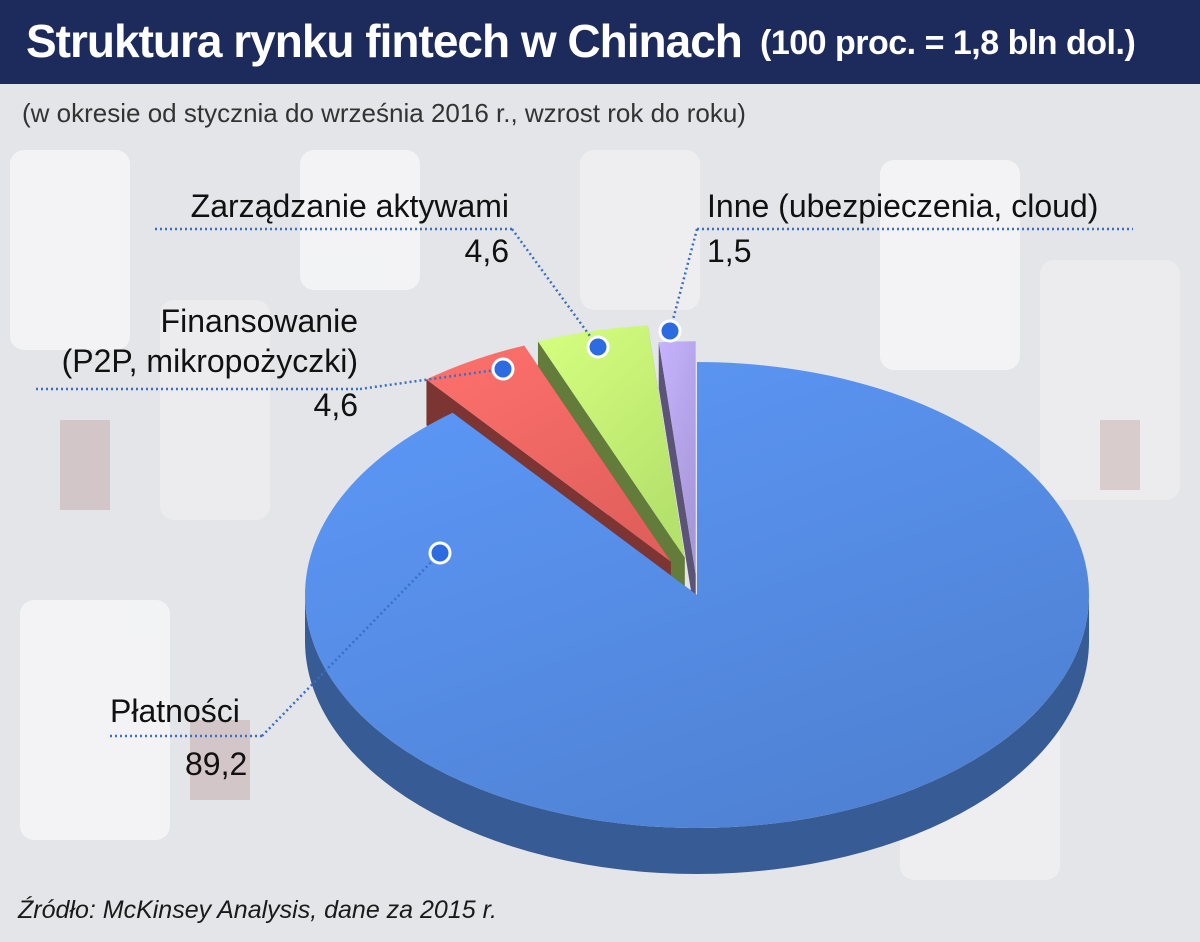 Image resolution: width=1200 pixels, height=942 pixels. I want to click on slice-value-label: 1,5, so click(729, 251).